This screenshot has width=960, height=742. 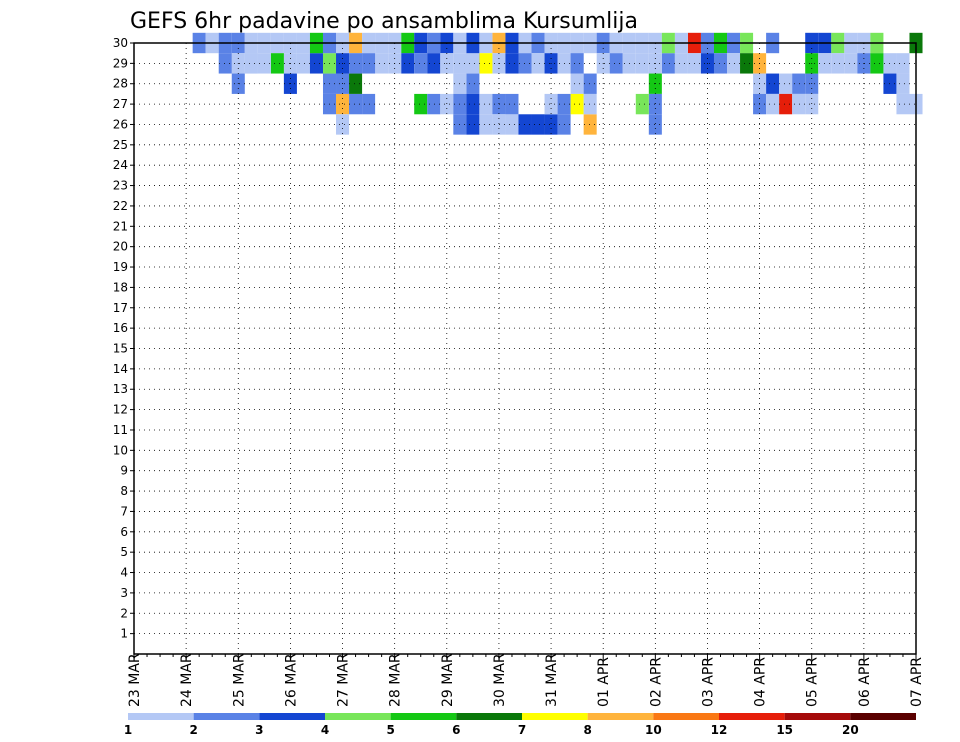 I want to click on y-tick-label: 3, so click(x=124, y=593).